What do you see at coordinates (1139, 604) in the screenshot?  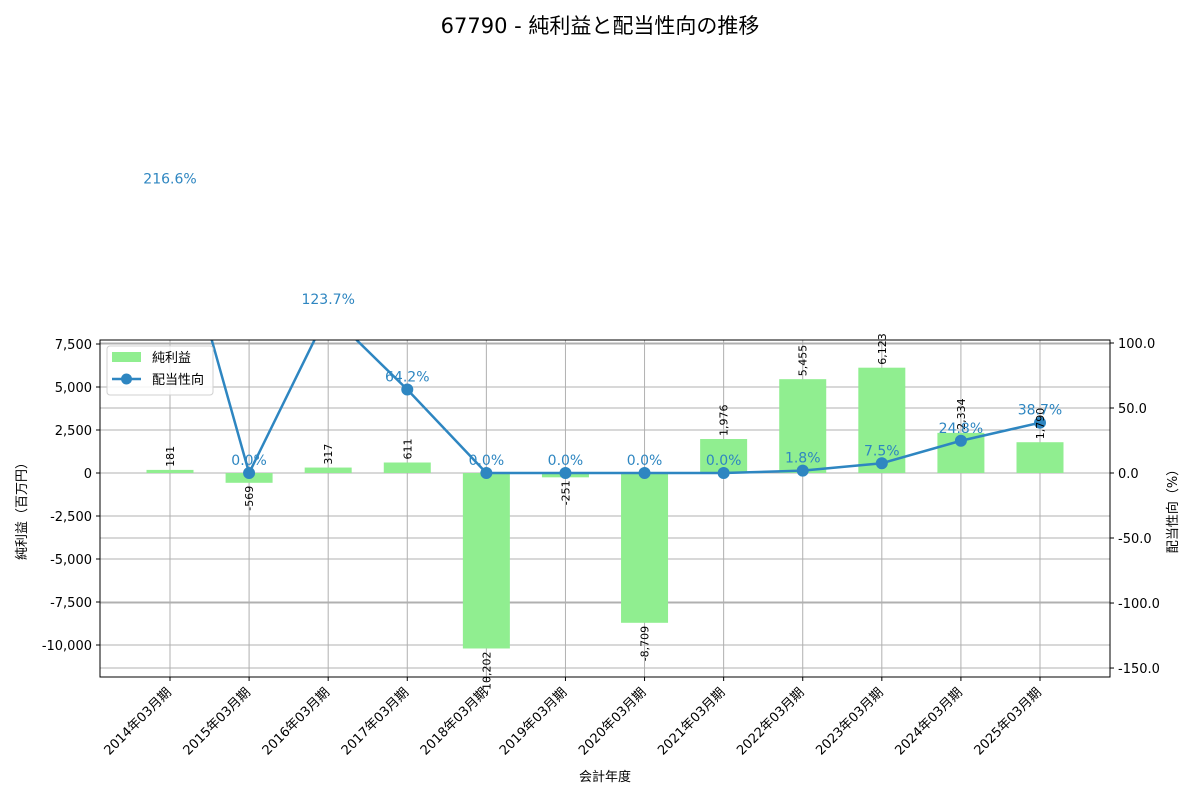 I see `y-right-tick-label: -100.0` at bounding box center [1139, 604].